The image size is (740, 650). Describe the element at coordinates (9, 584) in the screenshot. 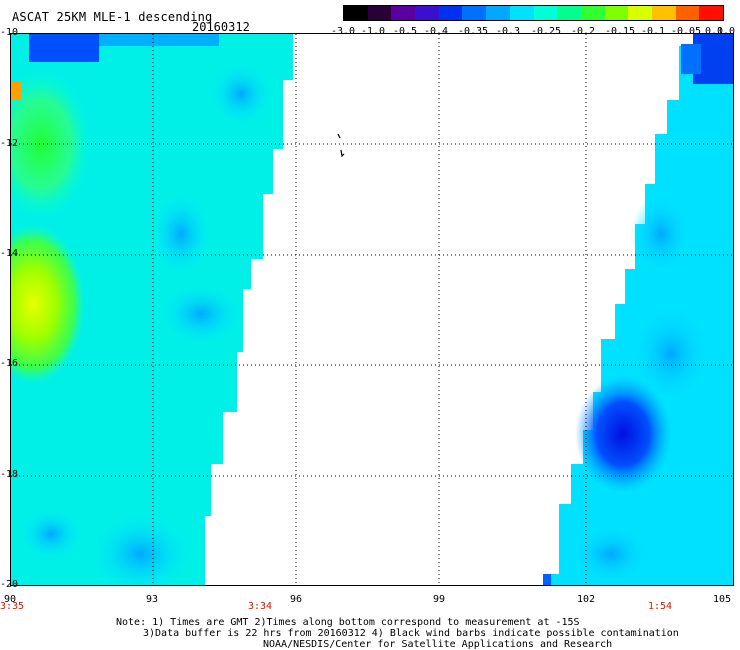

I see `lat-label: -20` at that location.